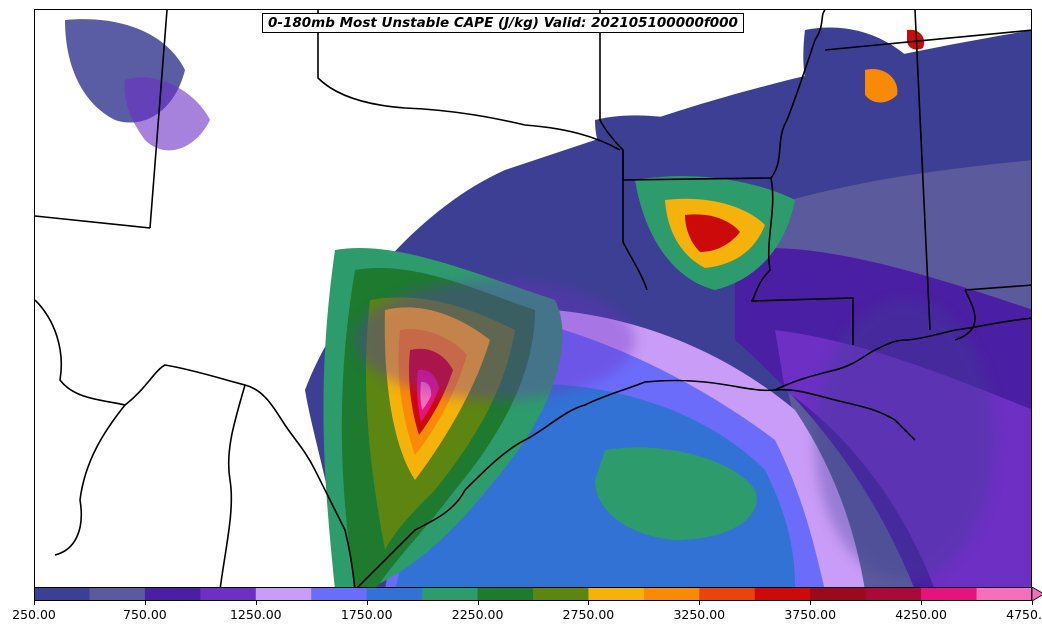  What do you see at coordinates (90, 480) in the screenshot?
I see `mexico-state-border` at bounding box center [90, 480].